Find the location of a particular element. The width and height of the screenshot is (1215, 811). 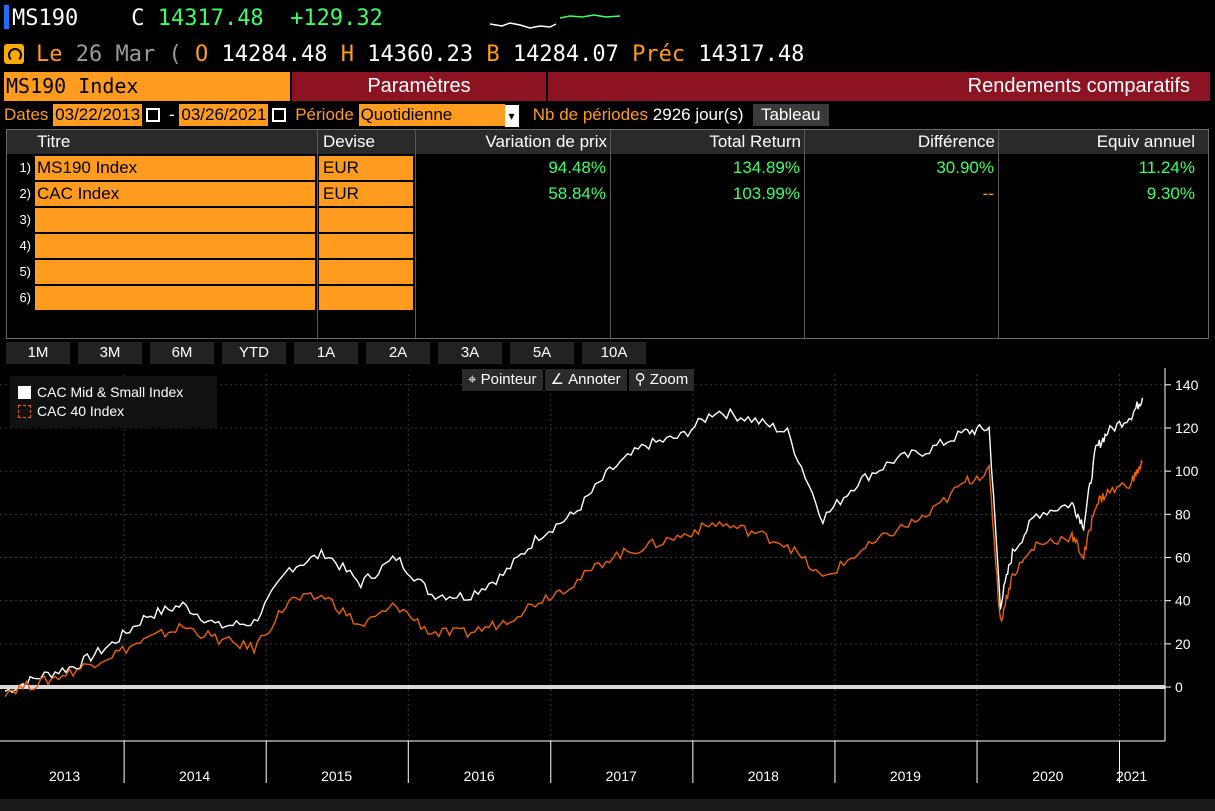

x-tick-label: 2014 is located at coordinates (194, 776).